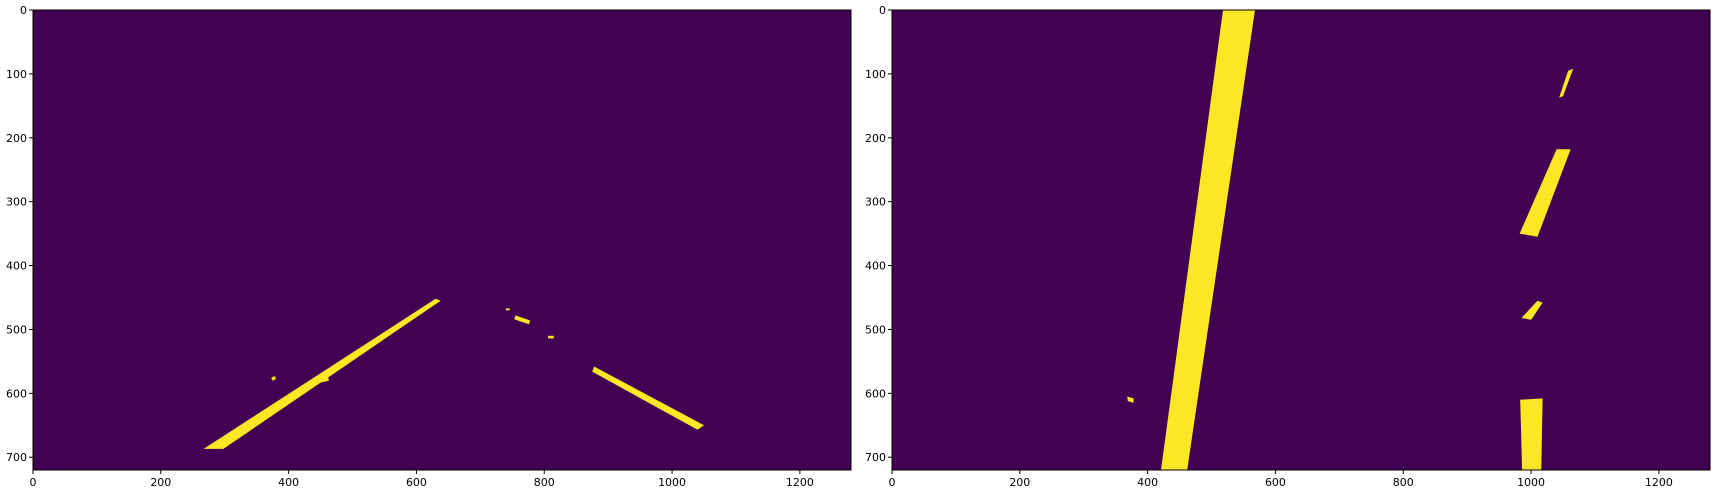 The height and width of the screenshot is (494, 1719). Describe the element at coordinates (648, 398) in the screenshot. I see `mask-region-right-lane-line` at that location.